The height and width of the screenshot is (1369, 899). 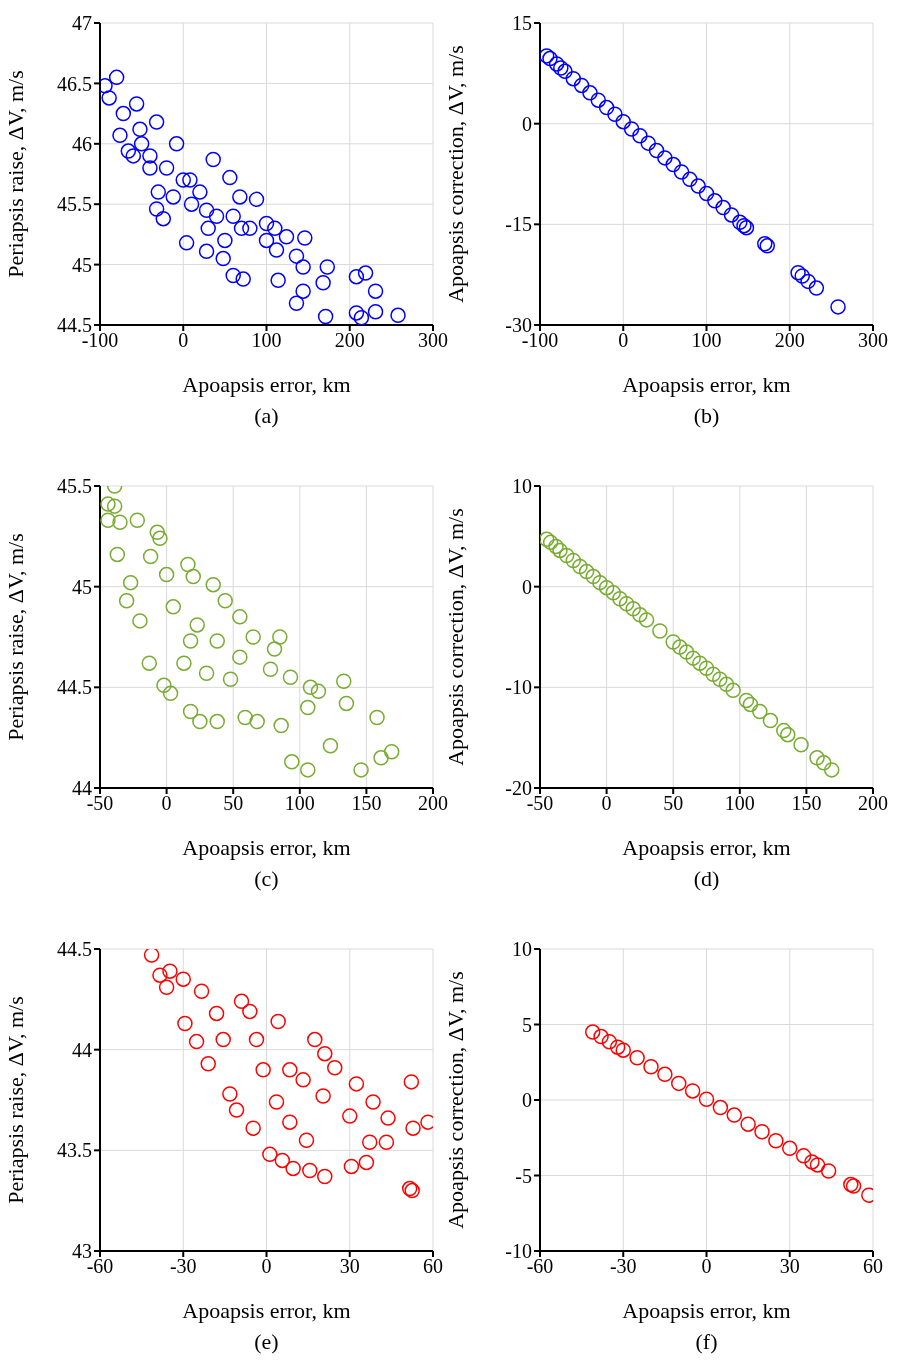 What do you see at coordinates (518, 687) in the screenshot?
I see `y-tick-label: -10` at bounding box center [518, 687].